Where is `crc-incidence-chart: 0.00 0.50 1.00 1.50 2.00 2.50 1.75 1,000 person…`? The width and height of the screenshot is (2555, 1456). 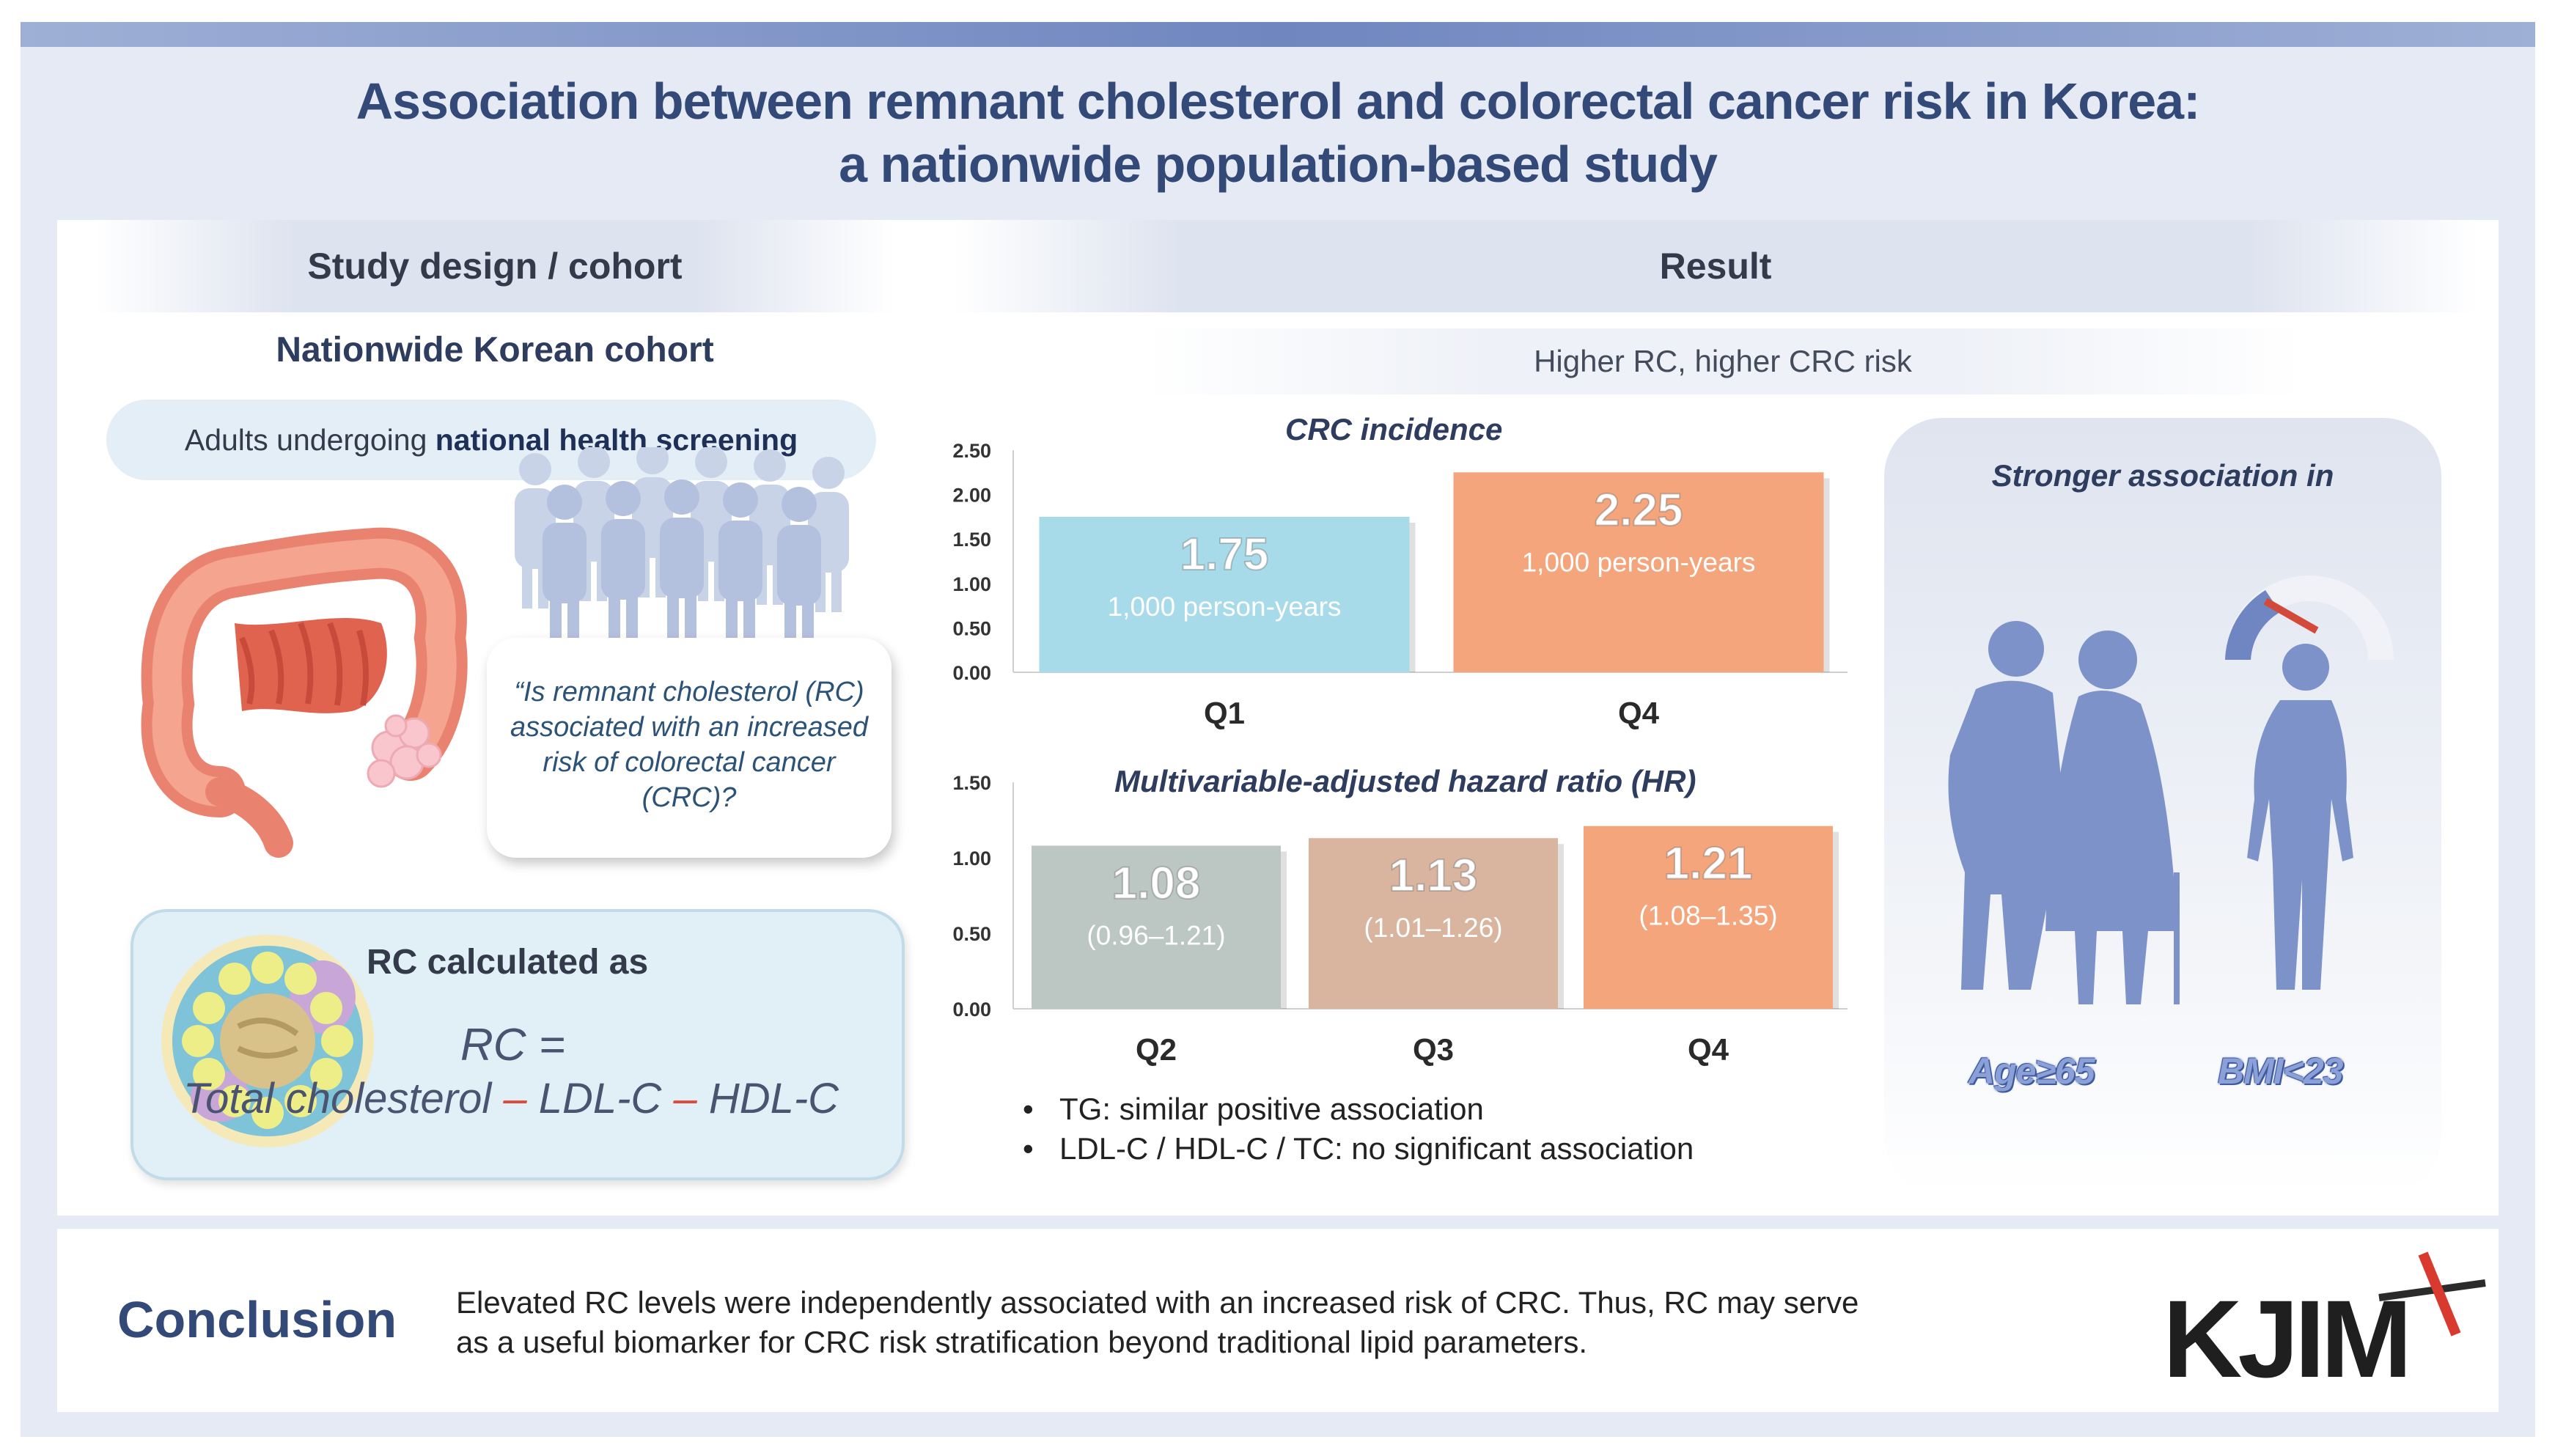
crc-incidence-chart: 0.00 0.50 1.00 1.50 2.00 2.50 1.75 1,000 person… is located at coordinates (1400, 585).